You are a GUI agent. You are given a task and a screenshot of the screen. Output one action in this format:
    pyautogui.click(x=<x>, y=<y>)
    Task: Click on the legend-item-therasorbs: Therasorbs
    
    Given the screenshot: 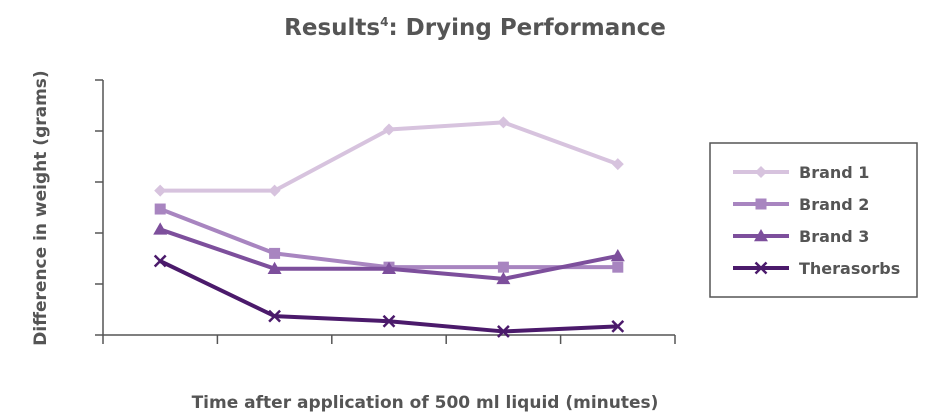 What is the action you would take?
    pyautogui.click(x=816, y=268)
    